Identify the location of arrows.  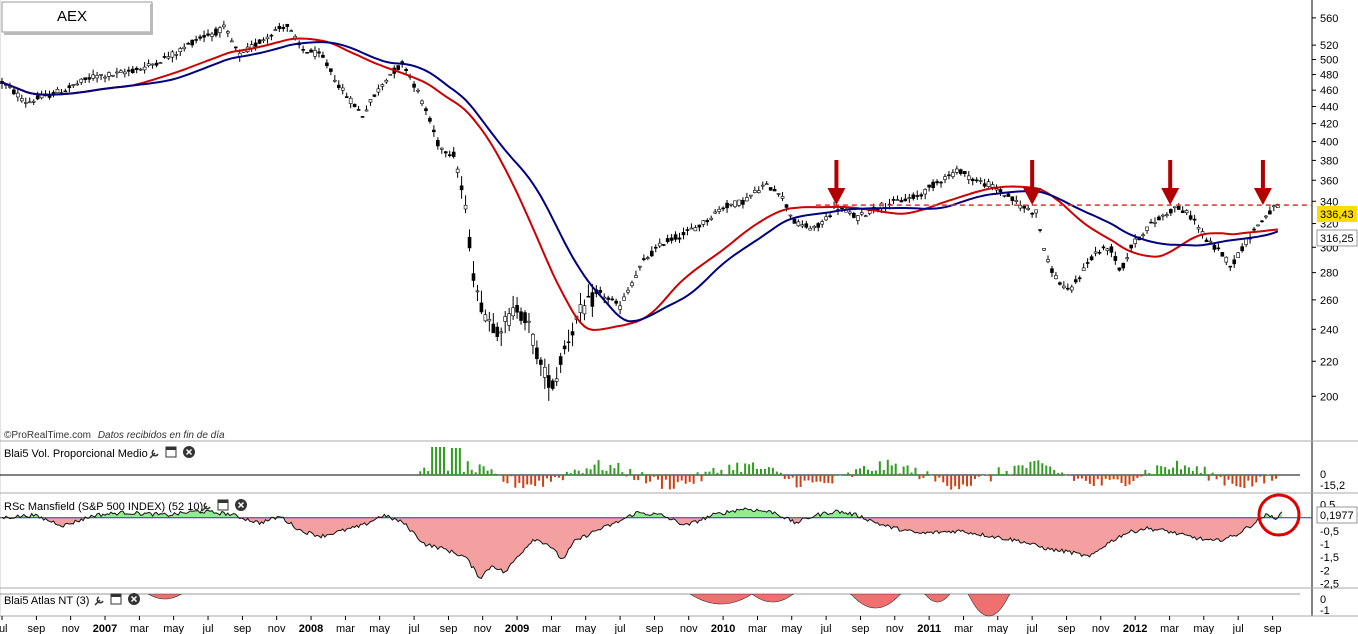
(1049, 182).